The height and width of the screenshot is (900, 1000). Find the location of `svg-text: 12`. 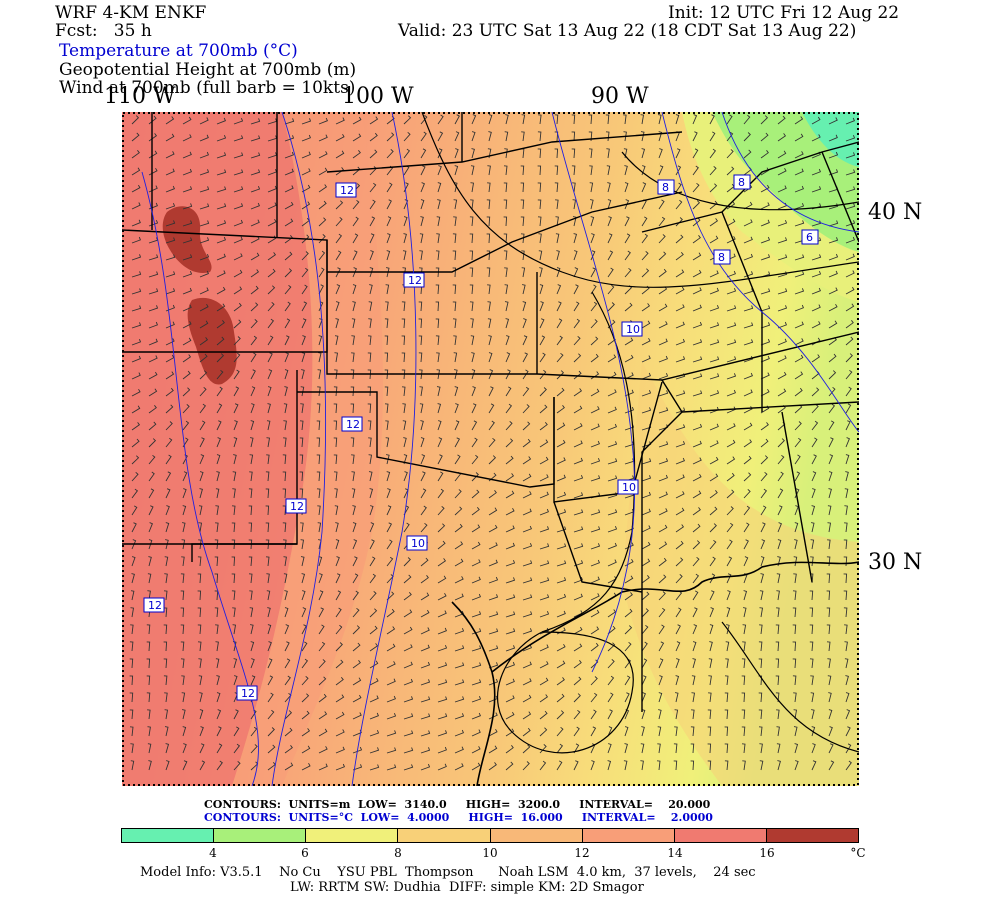

svg-text: 12 is located at coordinates (248, 693).